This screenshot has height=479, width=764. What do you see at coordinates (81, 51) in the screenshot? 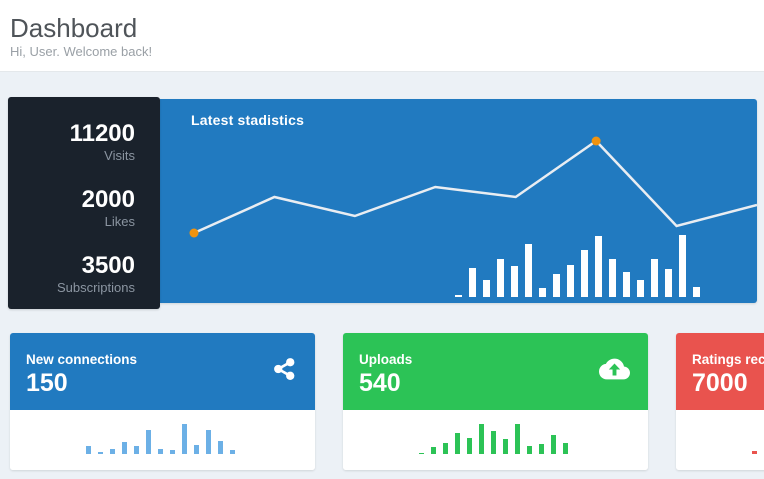
I see `page-subtitle: Hi, User. Welcome back!` at bounding box center [81, 51].